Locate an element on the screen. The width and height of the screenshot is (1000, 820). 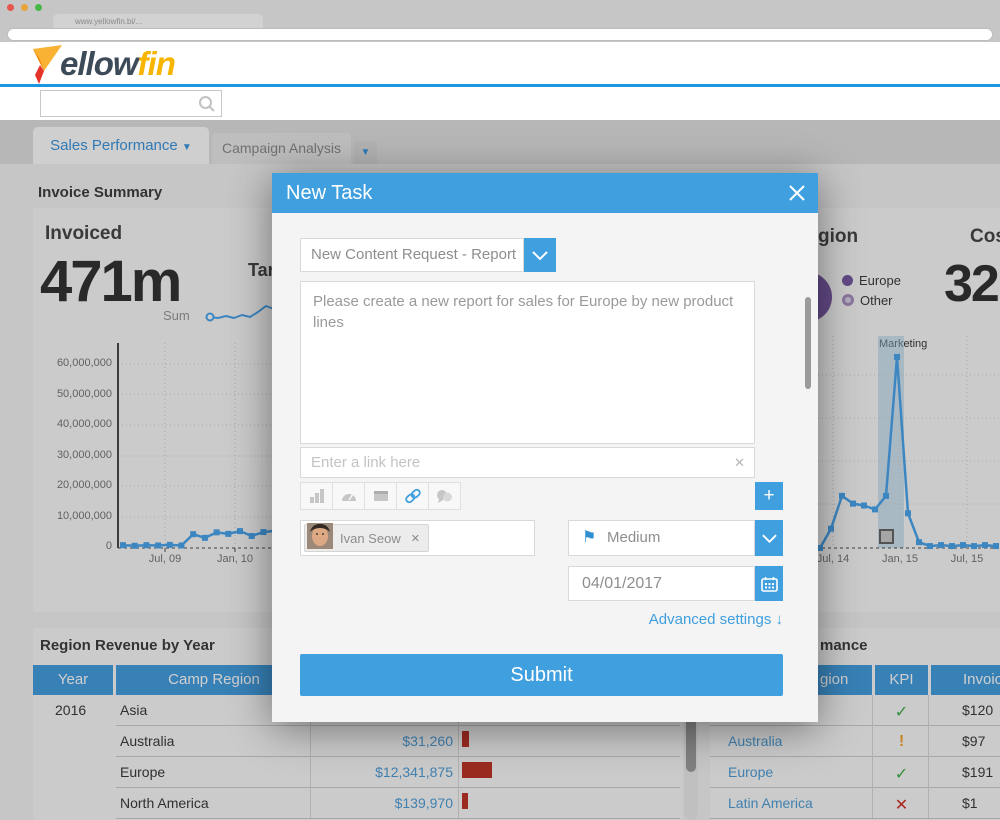
invoiced-cell: $120 is located at coordinates (978, 710).